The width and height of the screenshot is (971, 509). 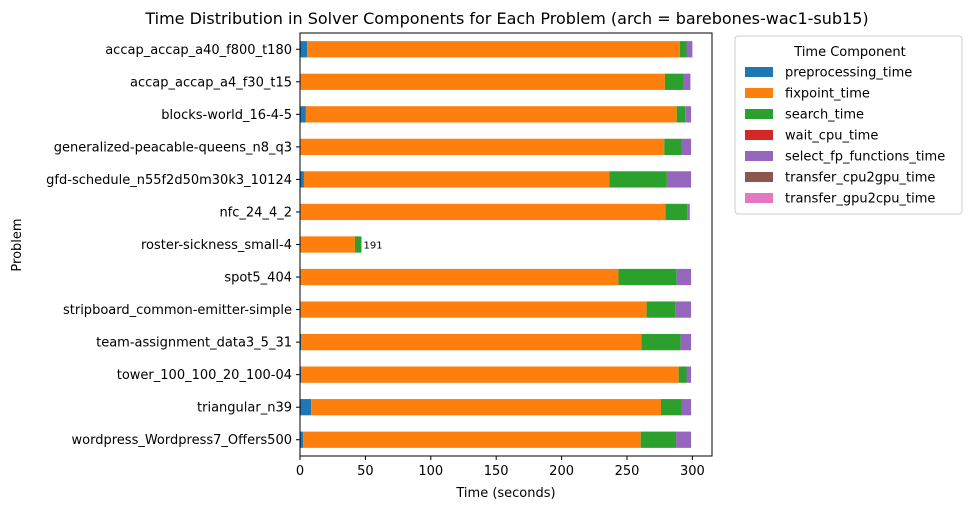 What do you see at coordinates (824, 115) in the screenshot?
I see `legend-label: search_time` at bounding box center [824, 115].